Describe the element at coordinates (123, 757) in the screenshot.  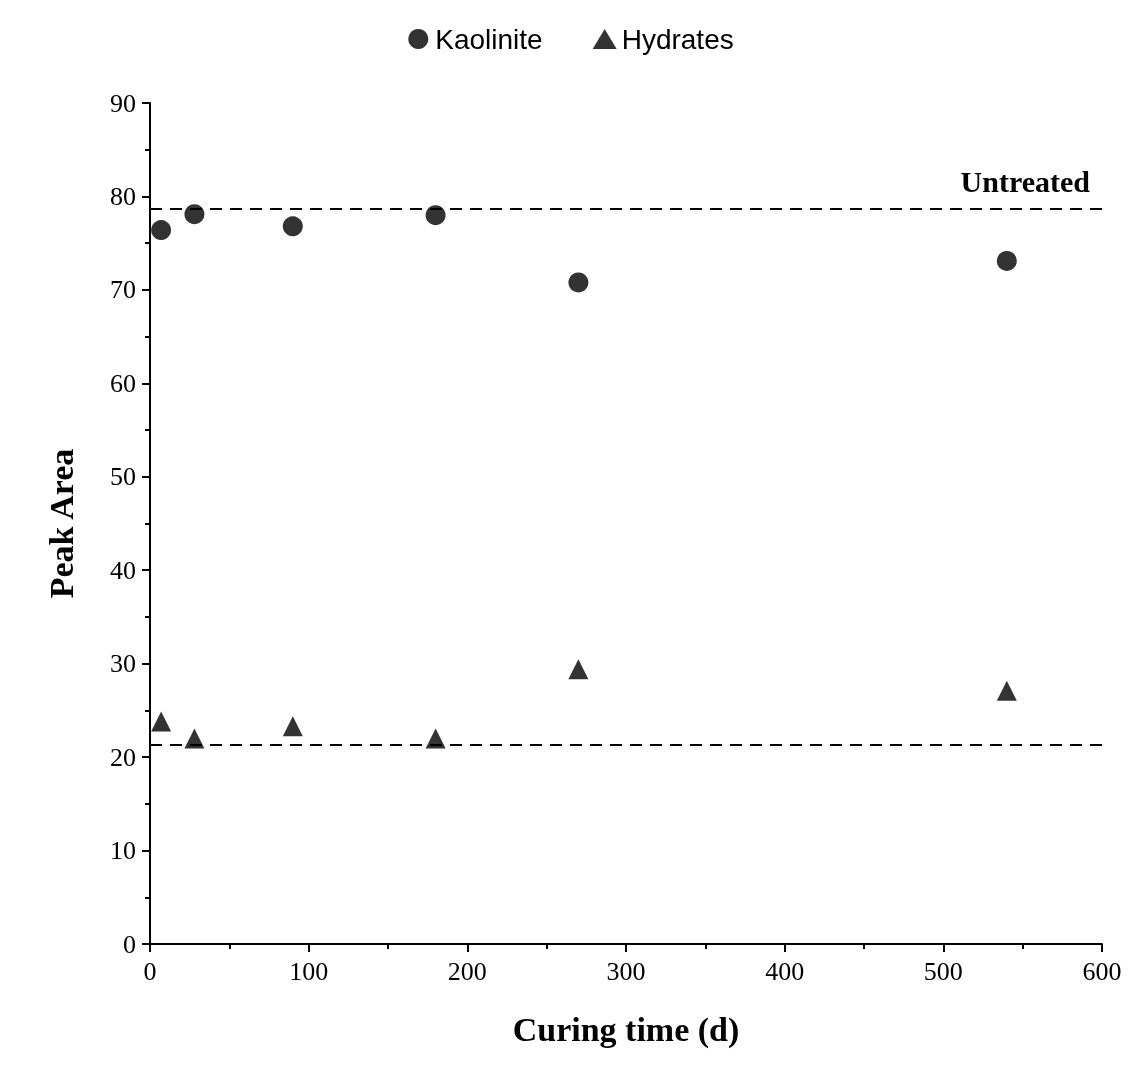
I see `y-tick-label: 20` at that location.